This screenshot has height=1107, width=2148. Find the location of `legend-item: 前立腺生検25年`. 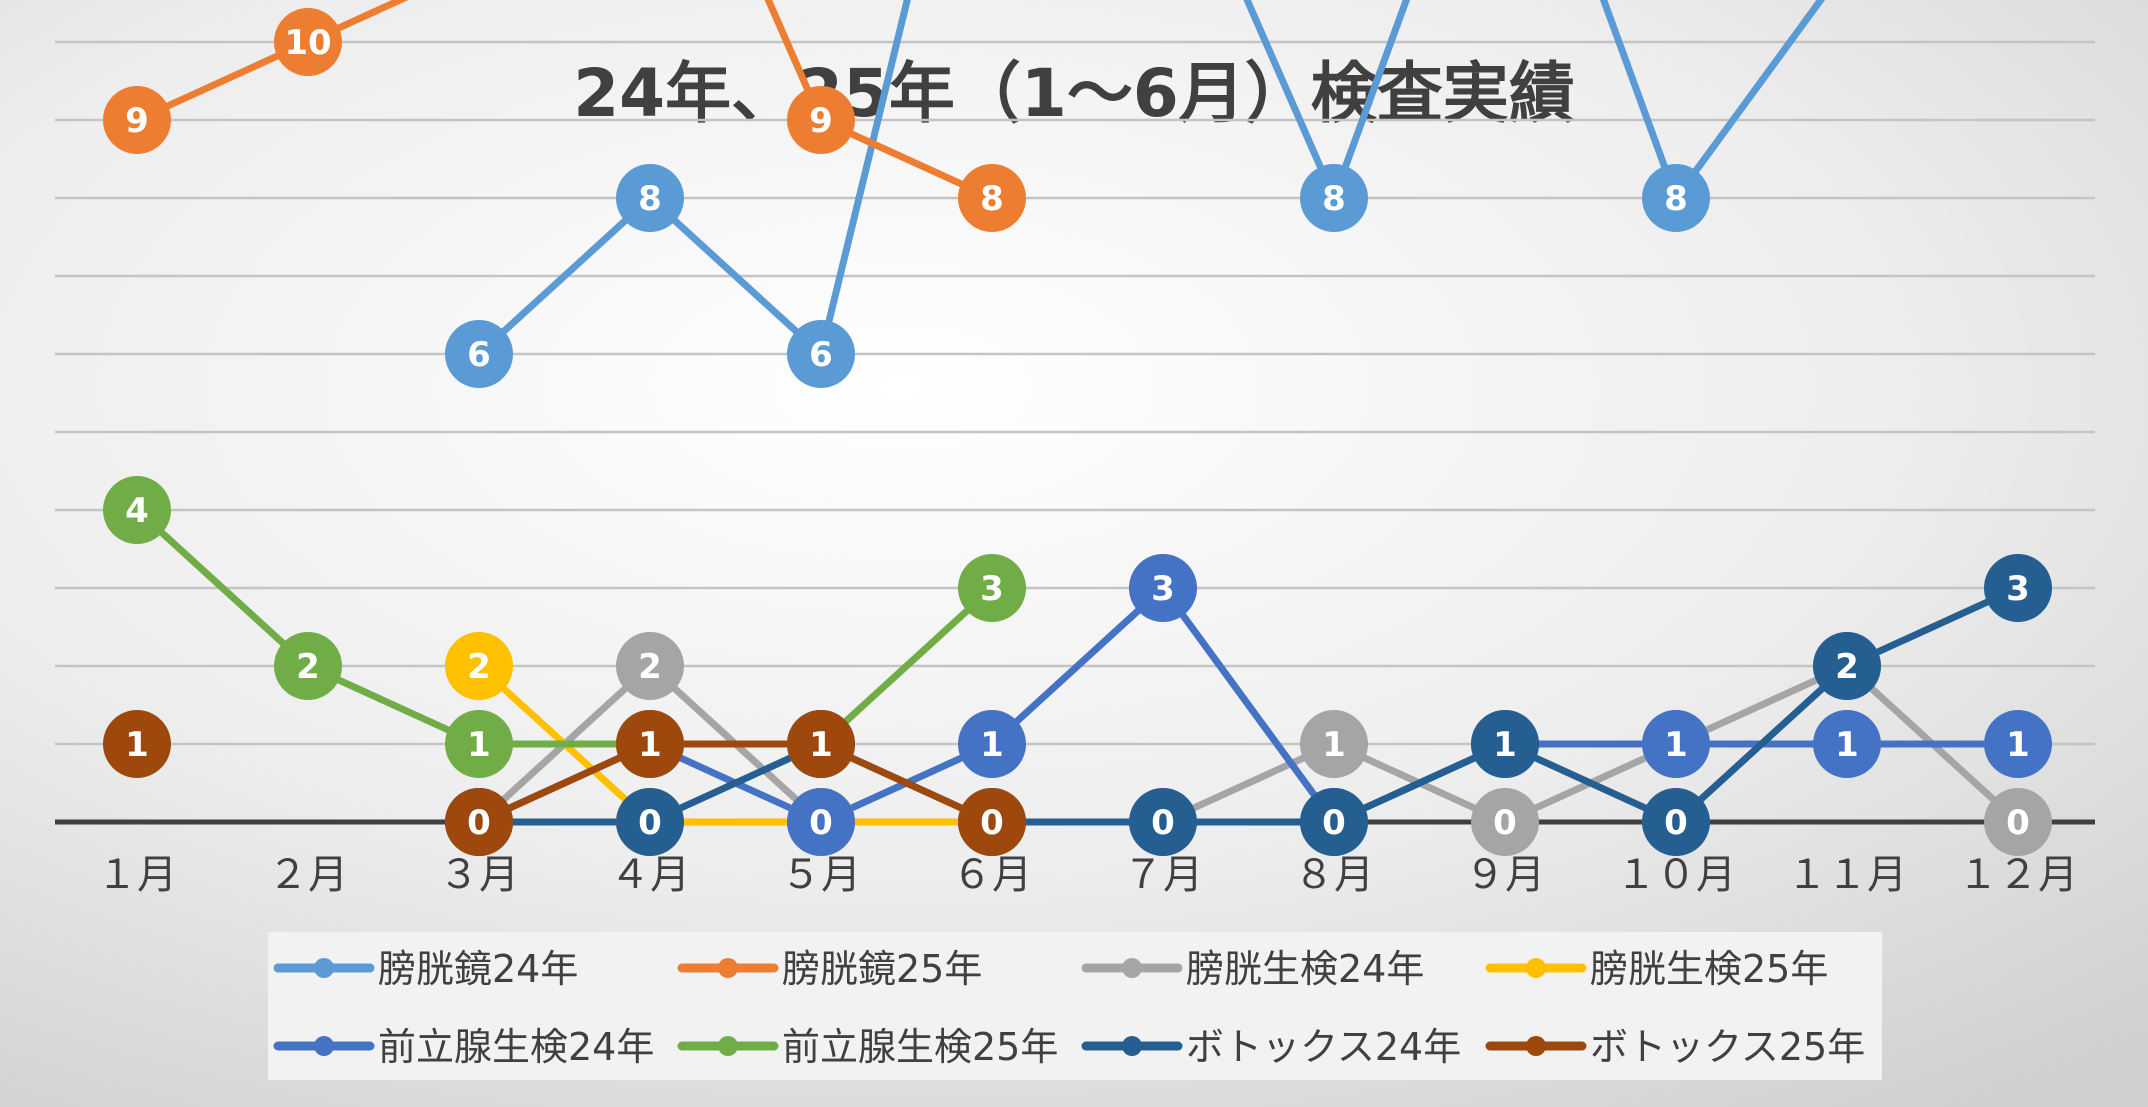

legend-item: 前立腺生検25年 is located at coordinates (867, 1047).